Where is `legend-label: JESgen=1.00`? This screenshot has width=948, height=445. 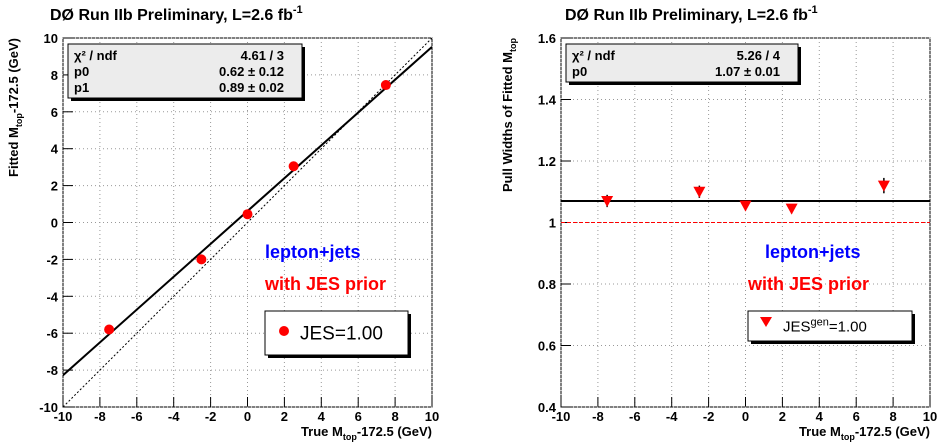
legend-label: JESgen=1.00 is located at coordinates (825, 325).